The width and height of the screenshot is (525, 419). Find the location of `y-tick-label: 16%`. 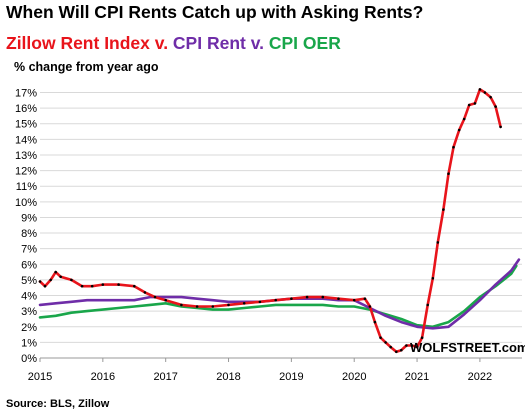

y-tick-label: 16% is located at coordinates (26, 109).